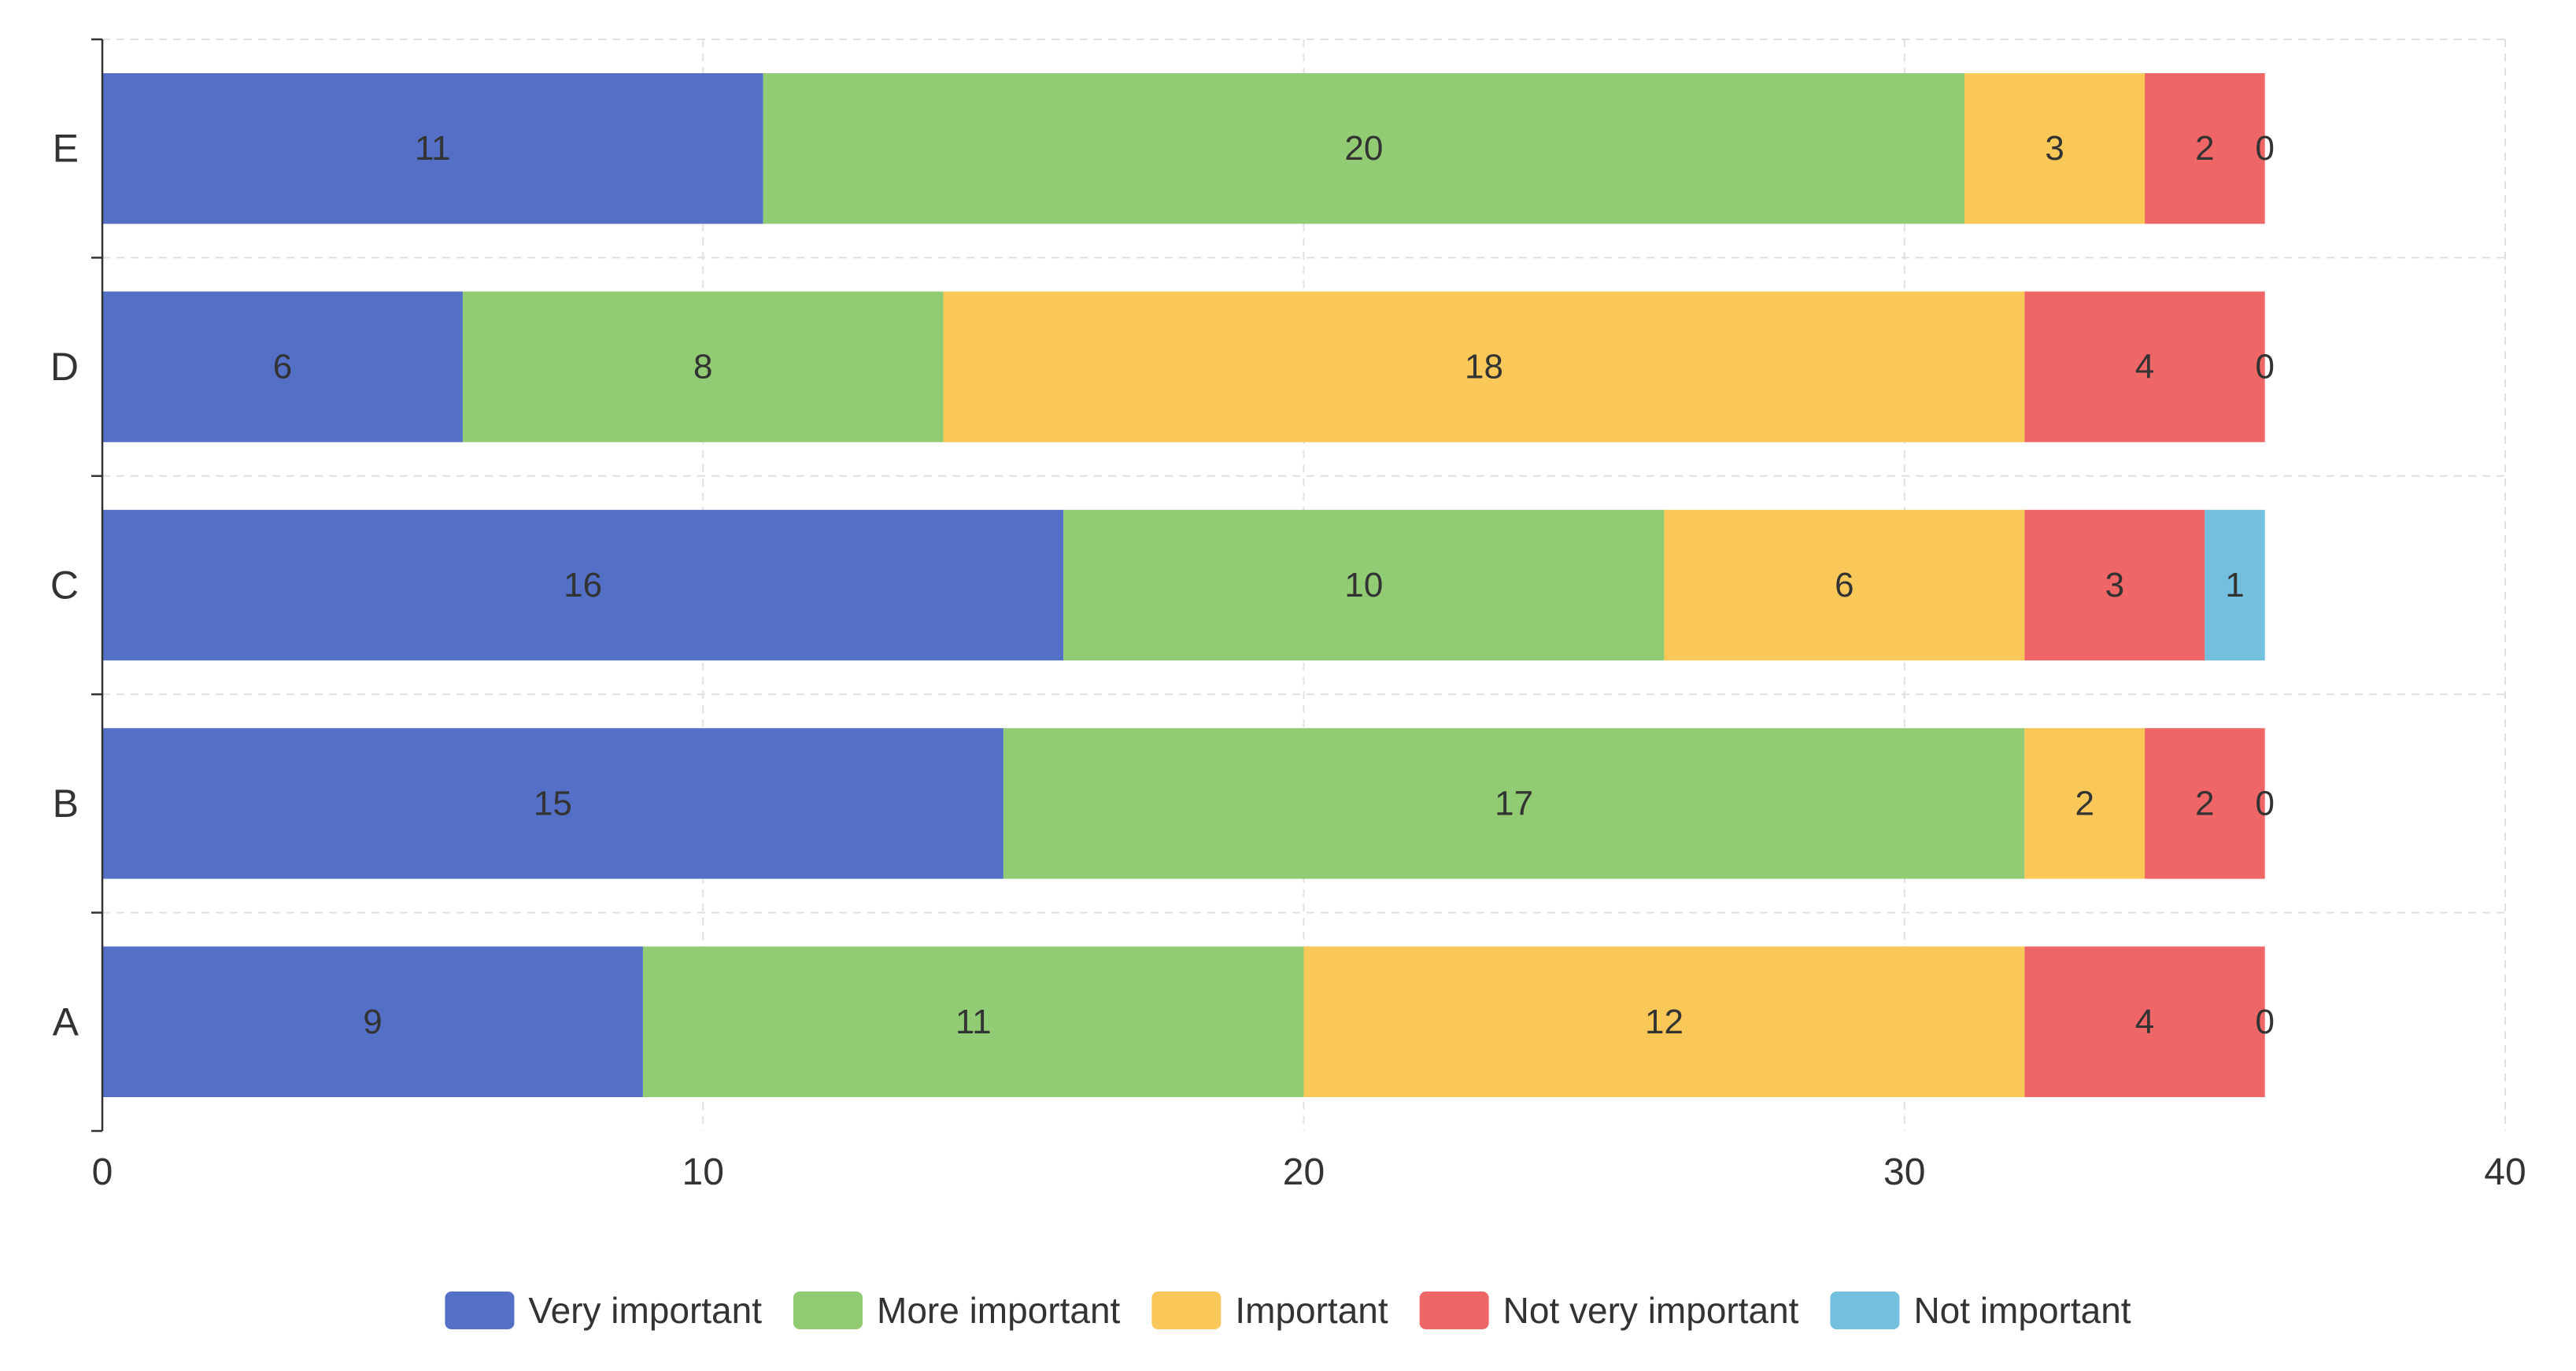 This screenshot has height=1371, width=2576. I want to click on y-tick-label: A, so click(66, 1022).